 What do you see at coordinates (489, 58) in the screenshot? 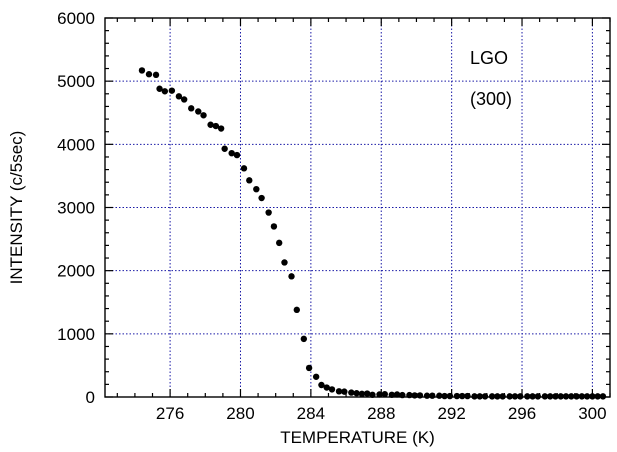
I see `annotation-sample-name: LGO` at bounding box center [489, 58].